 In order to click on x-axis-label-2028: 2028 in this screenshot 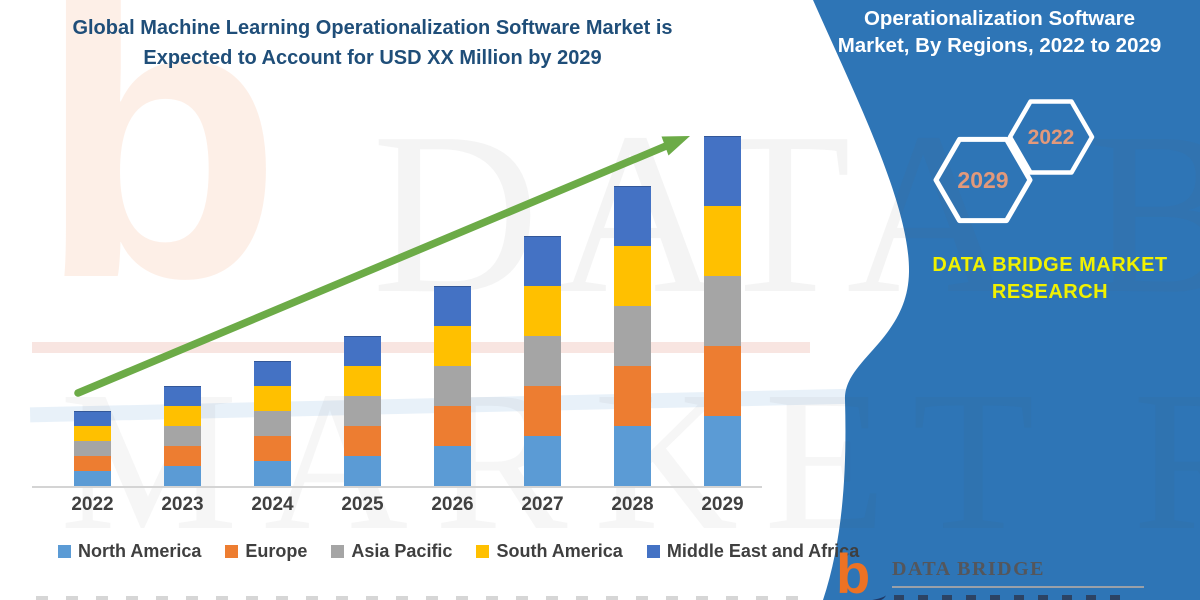, I will do `click(632, 504)`.